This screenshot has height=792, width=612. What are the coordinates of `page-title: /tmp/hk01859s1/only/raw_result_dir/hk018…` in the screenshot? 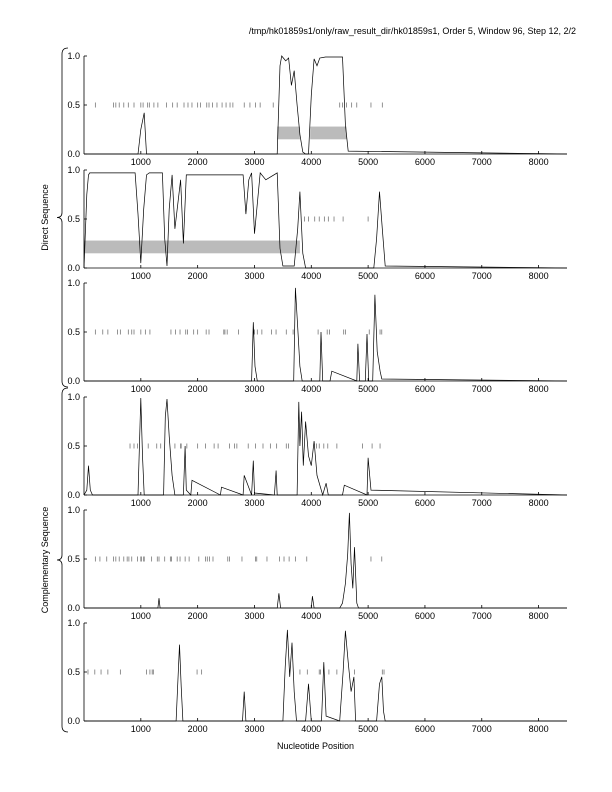 It's located at (412, 31).